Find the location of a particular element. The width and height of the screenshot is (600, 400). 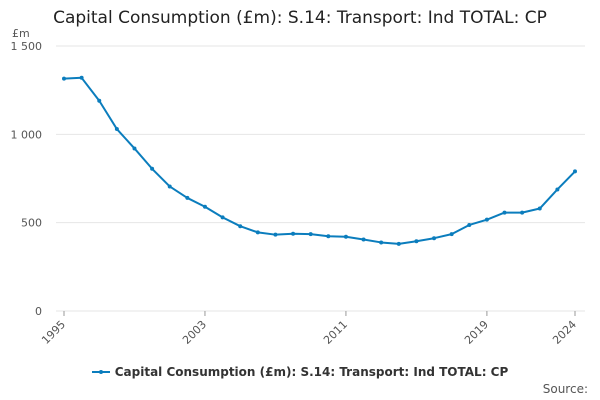

y-axis-unit-label: £m is located at coordinates (21, 33).